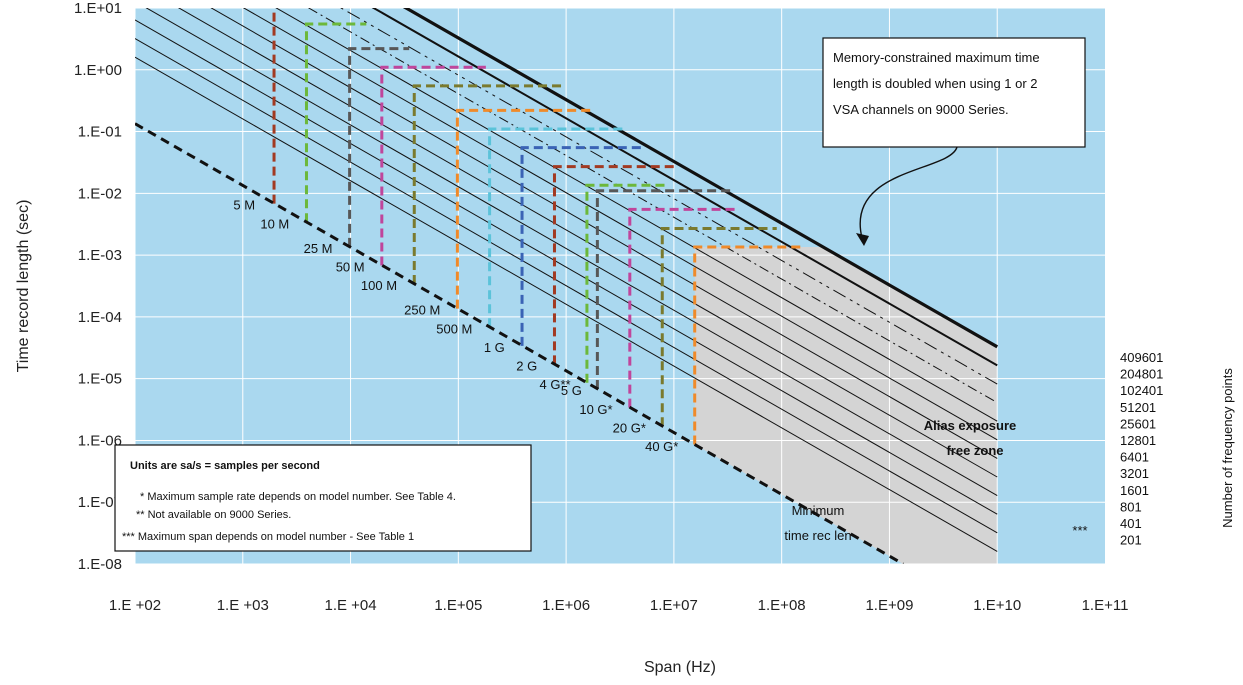 This screenshot has width=1243, height=685. Describe the element at coordinates (494, 347) in the screenshot. I see `sample-rate-label: 1 G` at that location.